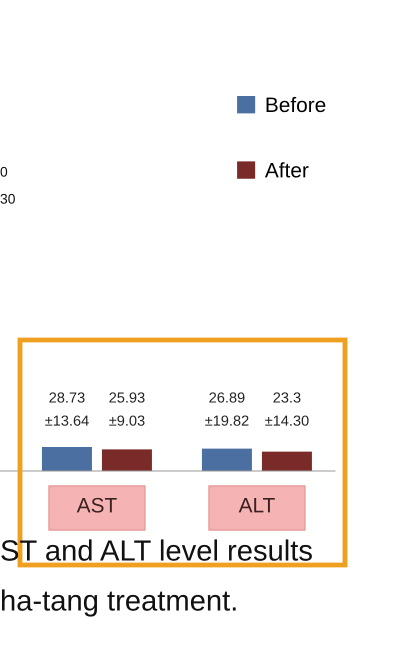  What do you see at coordinates (226, 409) in the screenshot?
I see `data-label: 26.89 ±19.82` at bounding box center [226, 409].